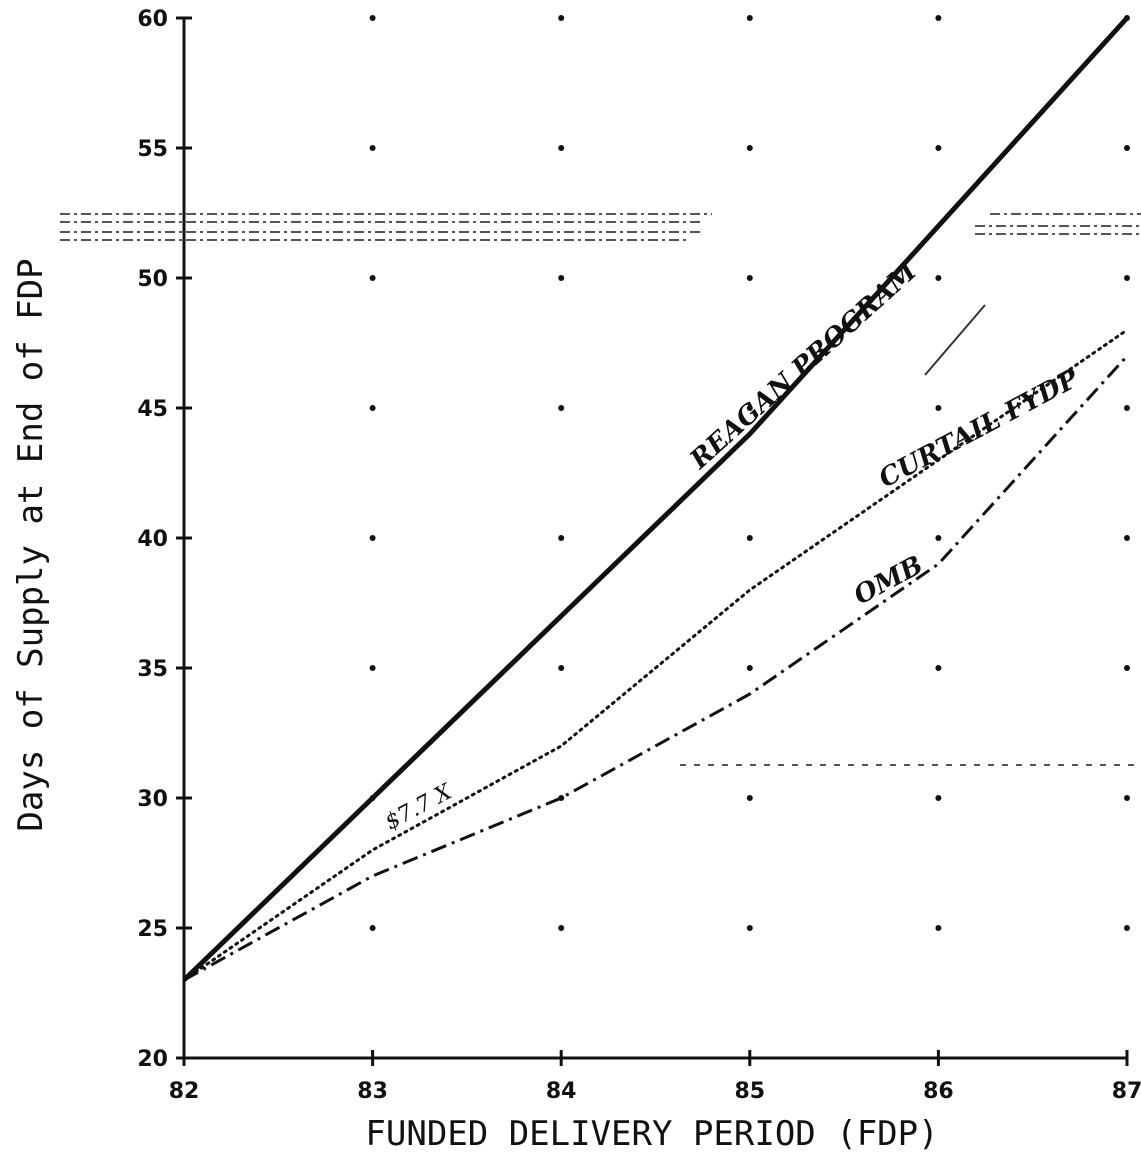 The height and width of the screenshot is (1155, 1141). I want to click on annotation-curtail-fydp: CURTAIL FYDP, so click(979, 428).